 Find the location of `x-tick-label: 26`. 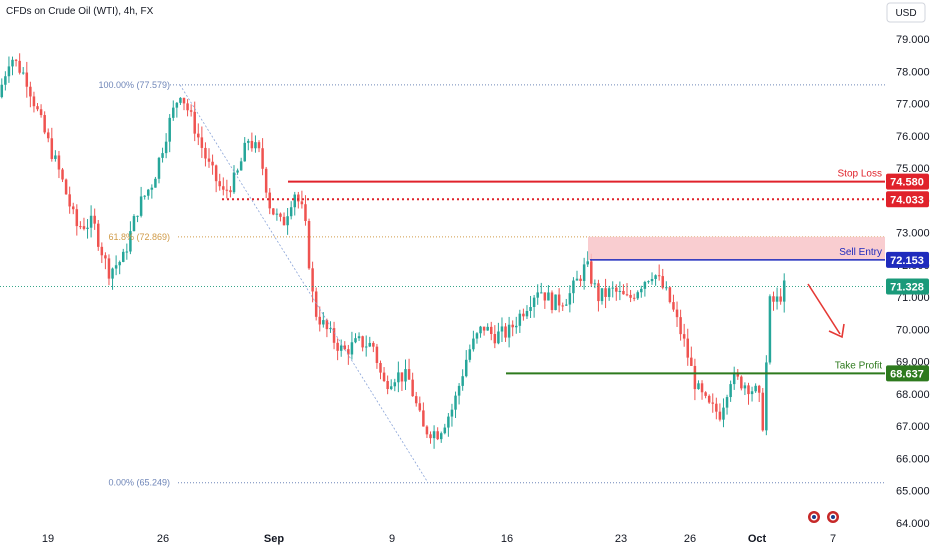

x-tick-label: 26 is located at coordinates (163, 539).